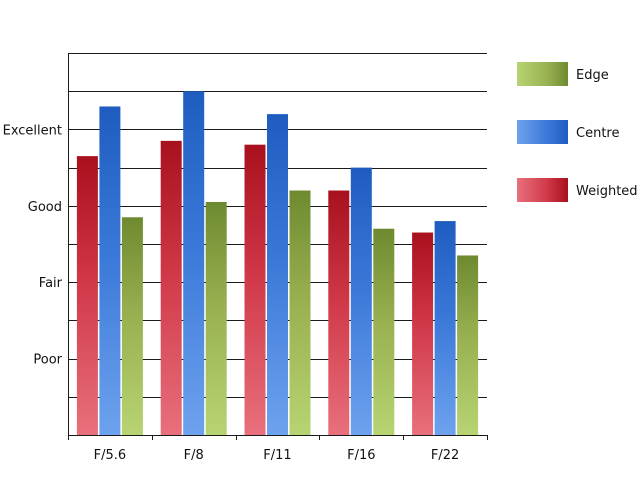 This screenshot has width=640, height=480. I want to click on legend: Edge Centre Weighted, so click(577, 132).